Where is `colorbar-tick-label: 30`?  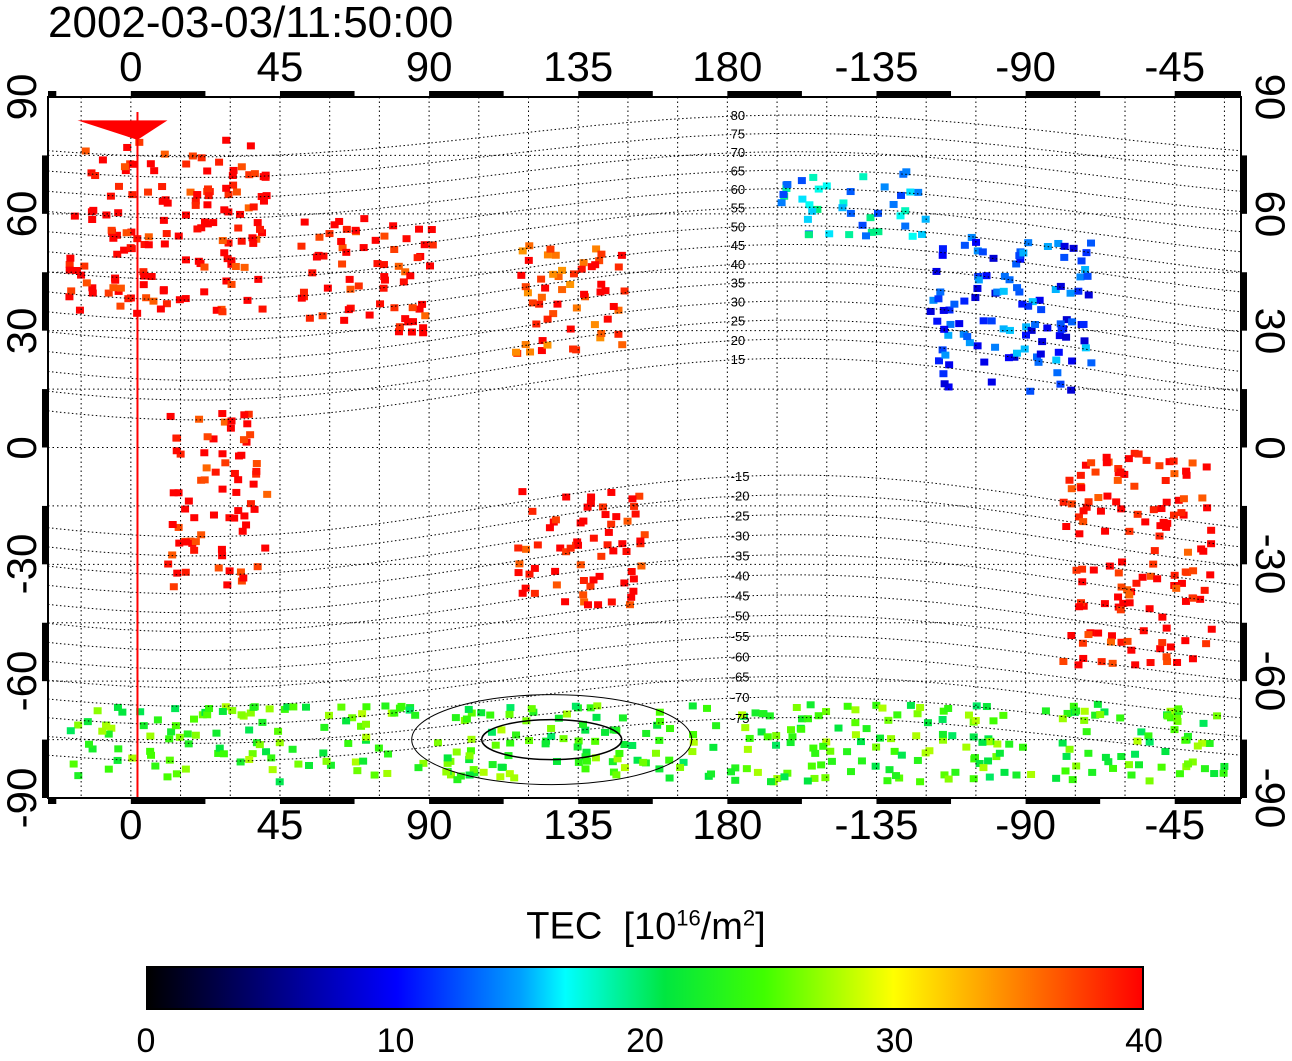 colorbar-tick-label: 30 is located at coordinates (894, 1041).